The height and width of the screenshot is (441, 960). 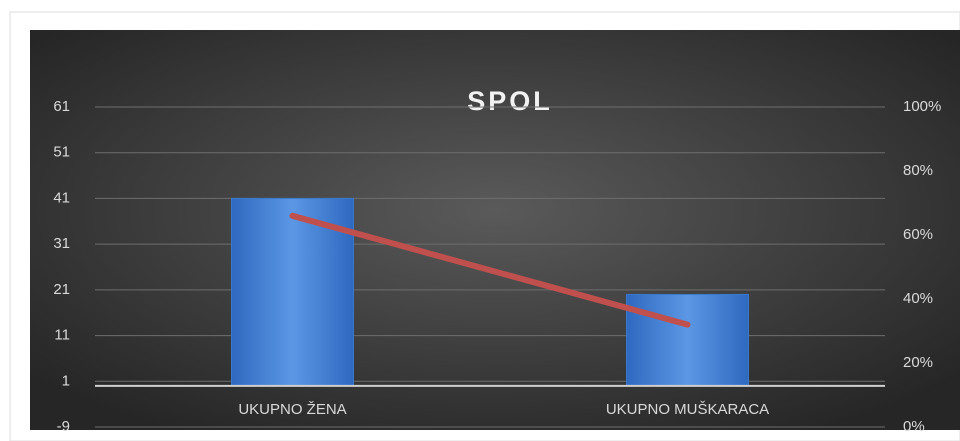 I want to click on y2-tick-label: 80%, so click(x=918, y=170).